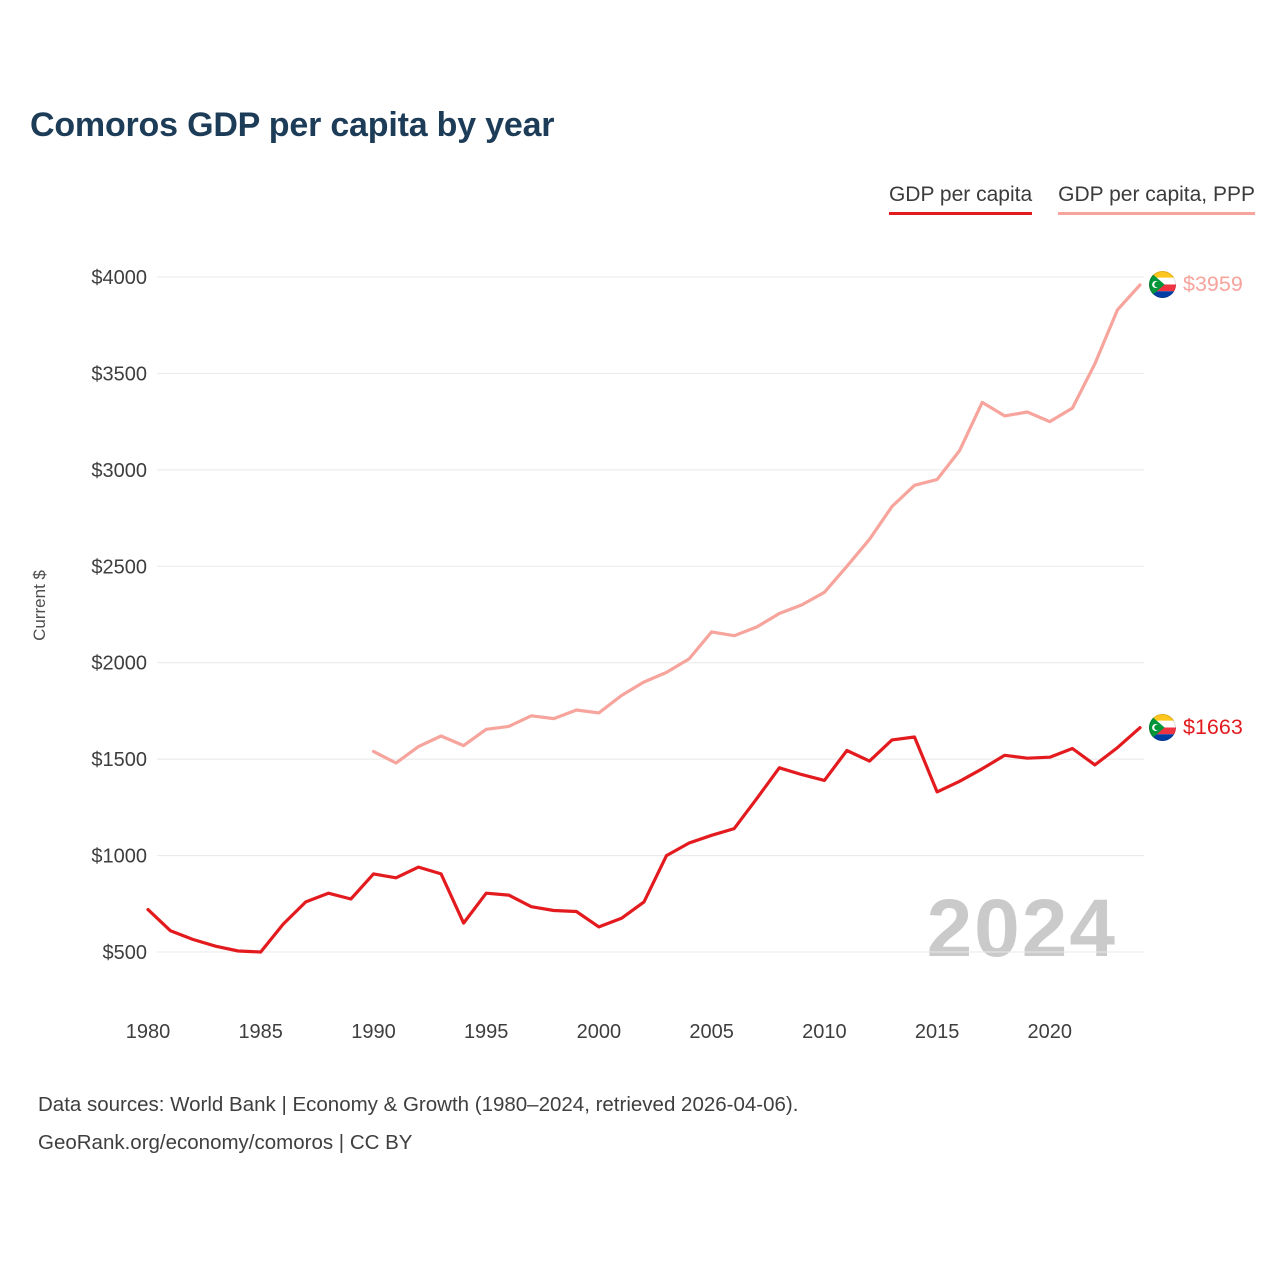  Describe the element at coordinates (1050, 1032) in the screenshot. I see `x-tick-label: 2020` at that location.